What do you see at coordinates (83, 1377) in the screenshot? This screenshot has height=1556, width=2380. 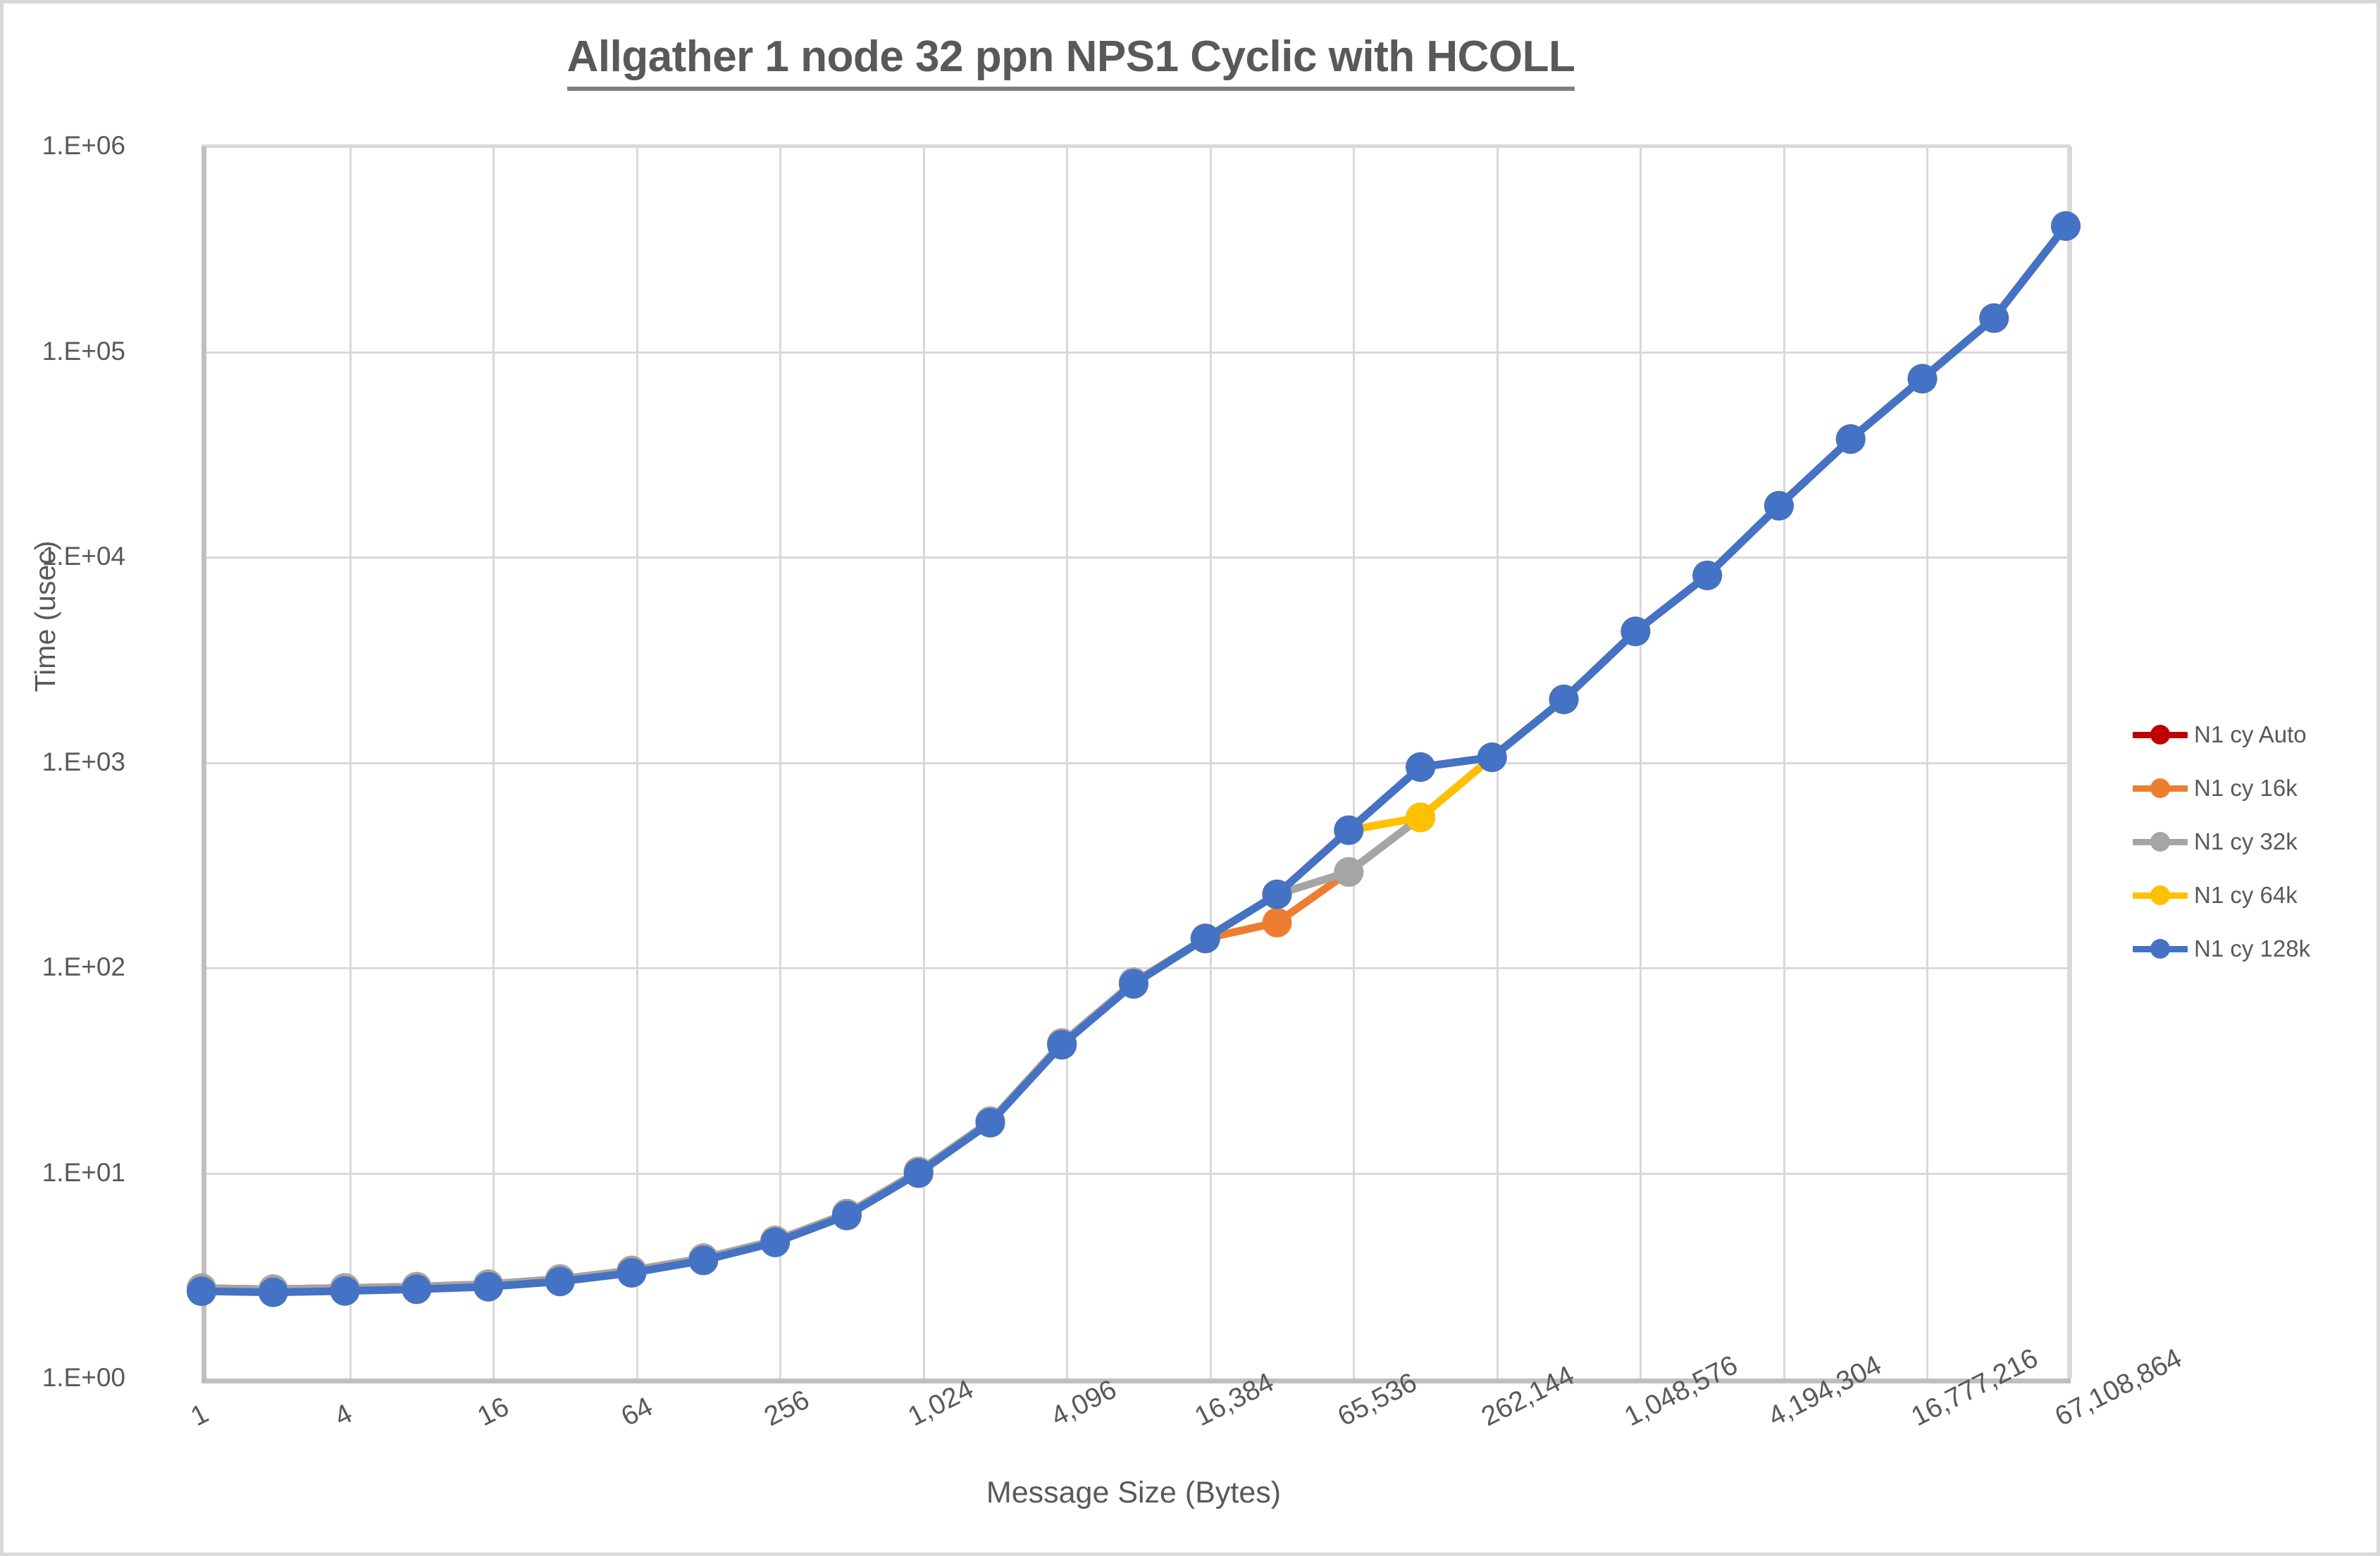 I see `y-axis-tick-label: 1.E+00` at bounding box center [83, 1377].